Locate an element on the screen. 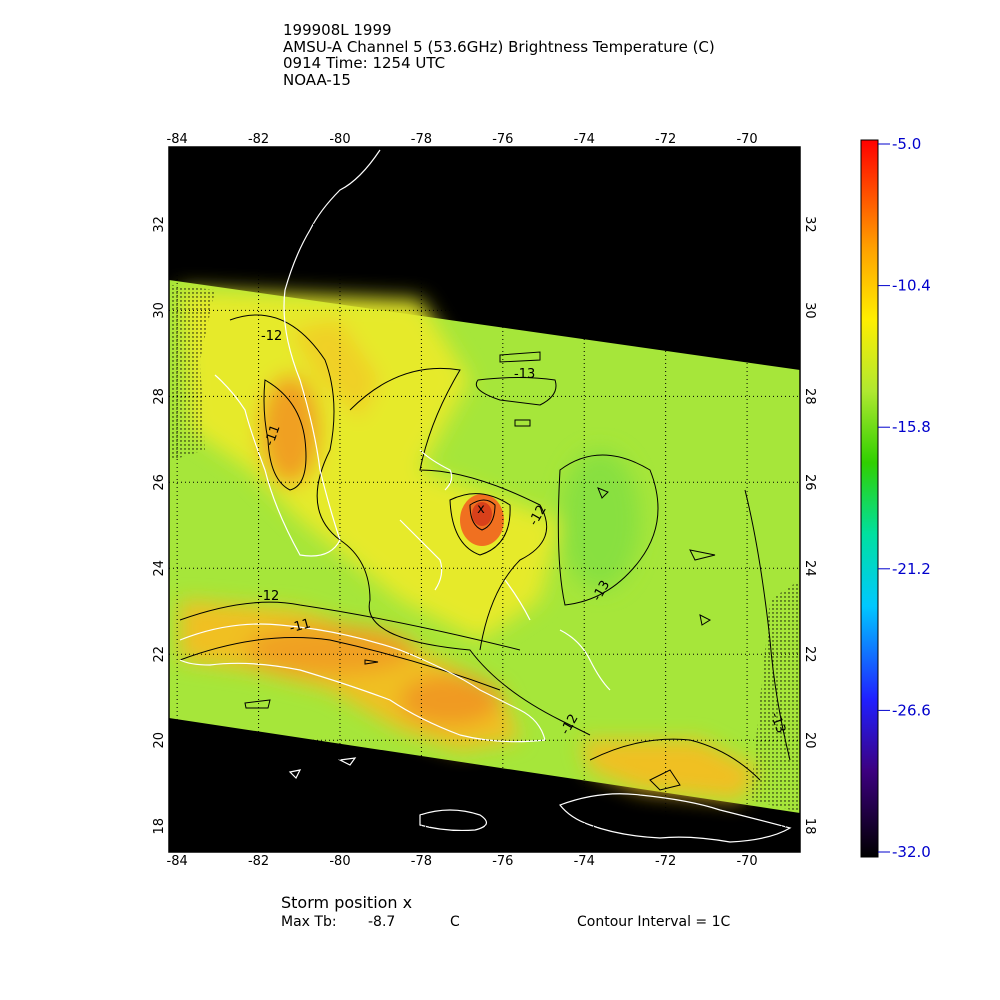 This screenshot has height=1000, width=1000. lon-tick-bottom: -76 is located at coordinates (502, 861).